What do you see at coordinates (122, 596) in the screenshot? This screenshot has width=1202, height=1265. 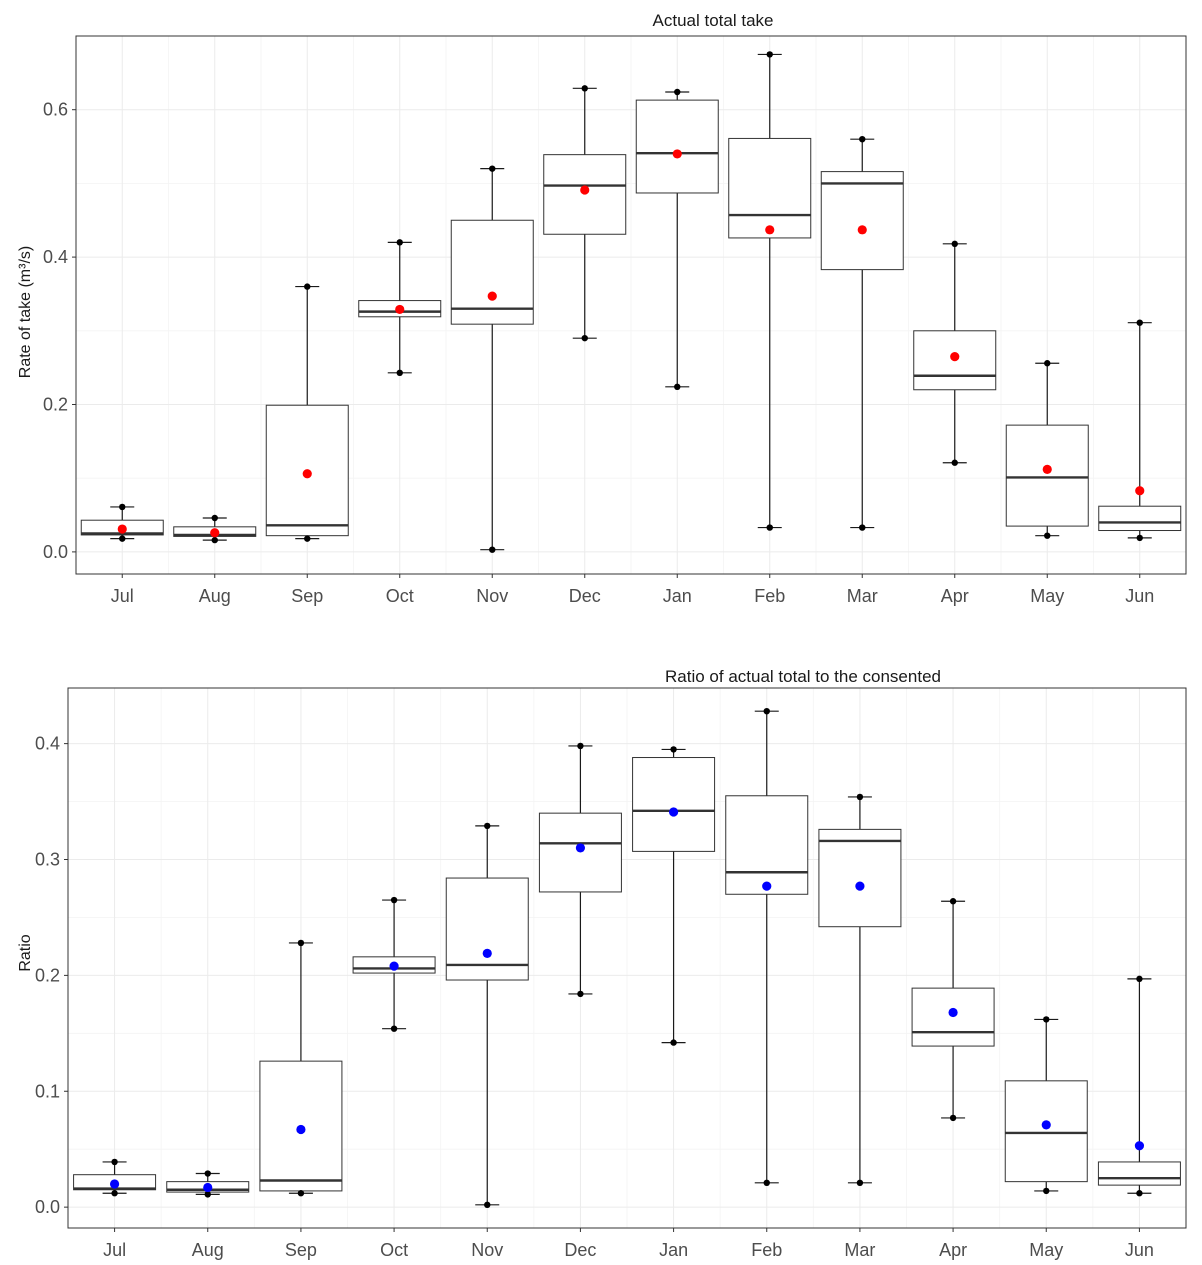 I see `x-tick-label-jul: Jul` at bounding box center [122, 596].